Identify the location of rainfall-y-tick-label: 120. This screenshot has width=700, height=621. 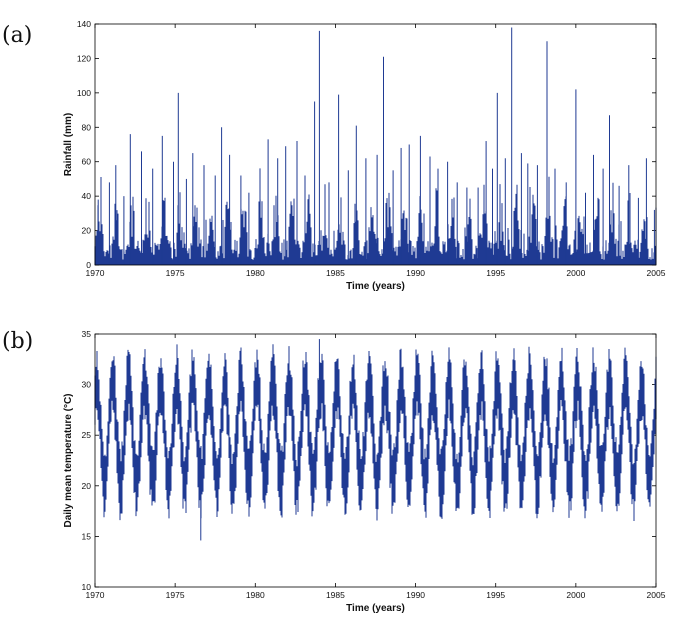
(84, 58).